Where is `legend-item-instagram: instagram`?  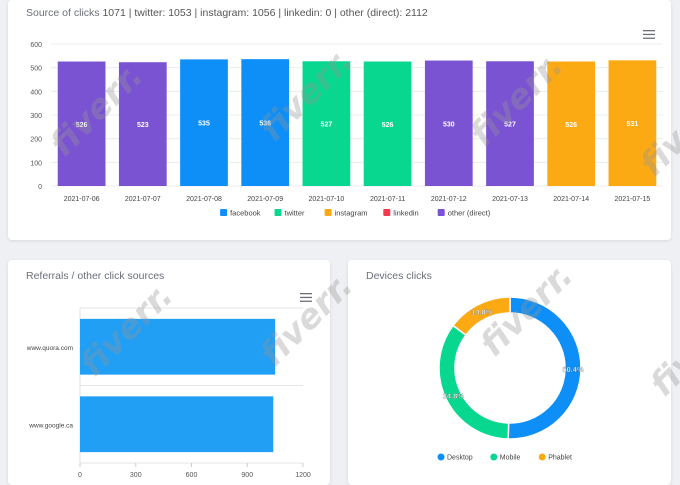 legend-item-instagram: instagram is located at coordinates (346, 213).